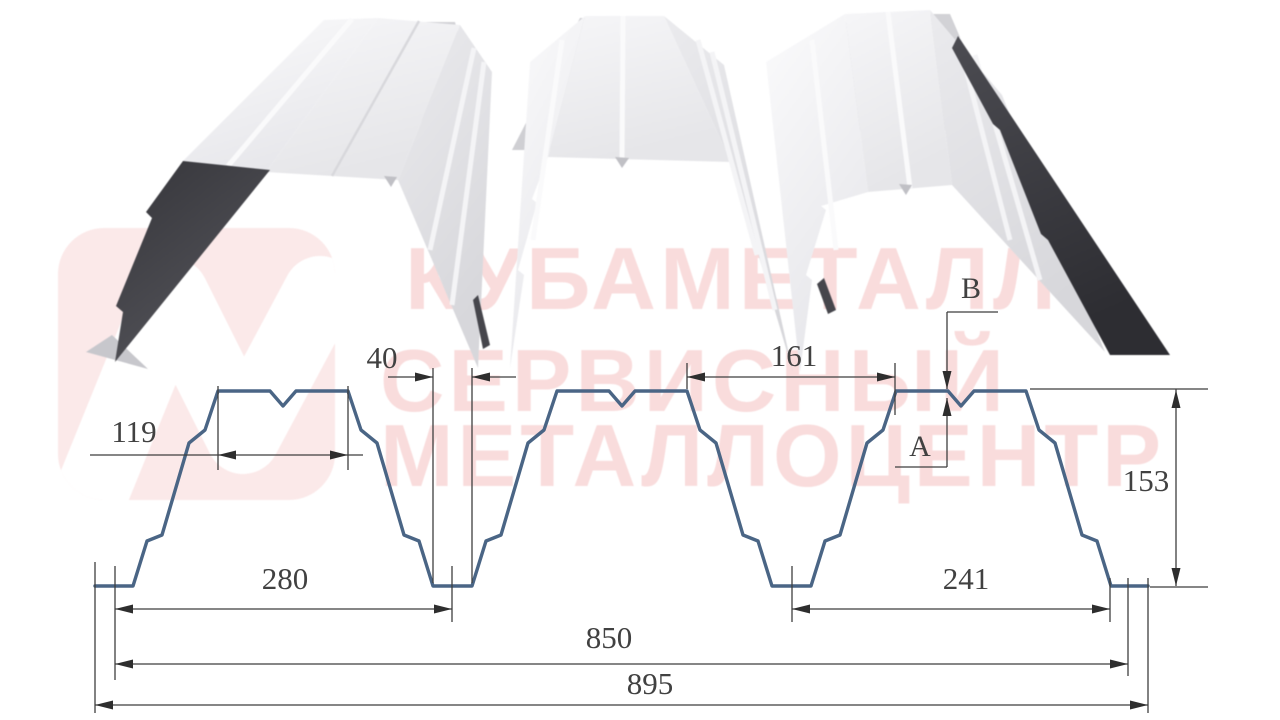 The height and width of the screenshot is (720, 1280). I want to click on dimension-241-label: 241, so click(966, 578).